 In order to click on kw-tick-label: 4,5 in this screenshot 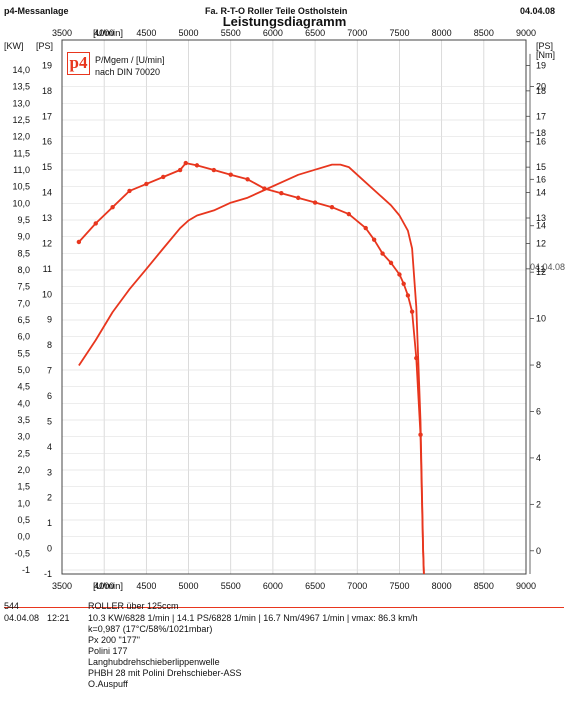, I will do `click(23, 387)`.